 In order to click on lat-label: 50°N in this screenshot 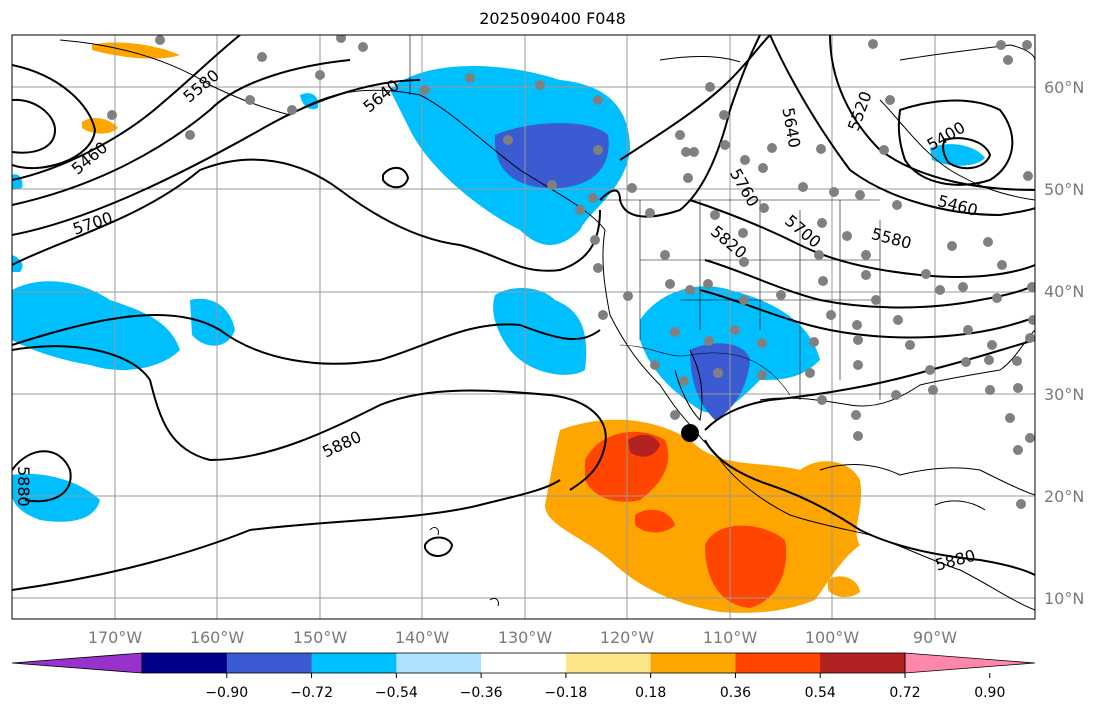, I will do `click(1064, 189)`.